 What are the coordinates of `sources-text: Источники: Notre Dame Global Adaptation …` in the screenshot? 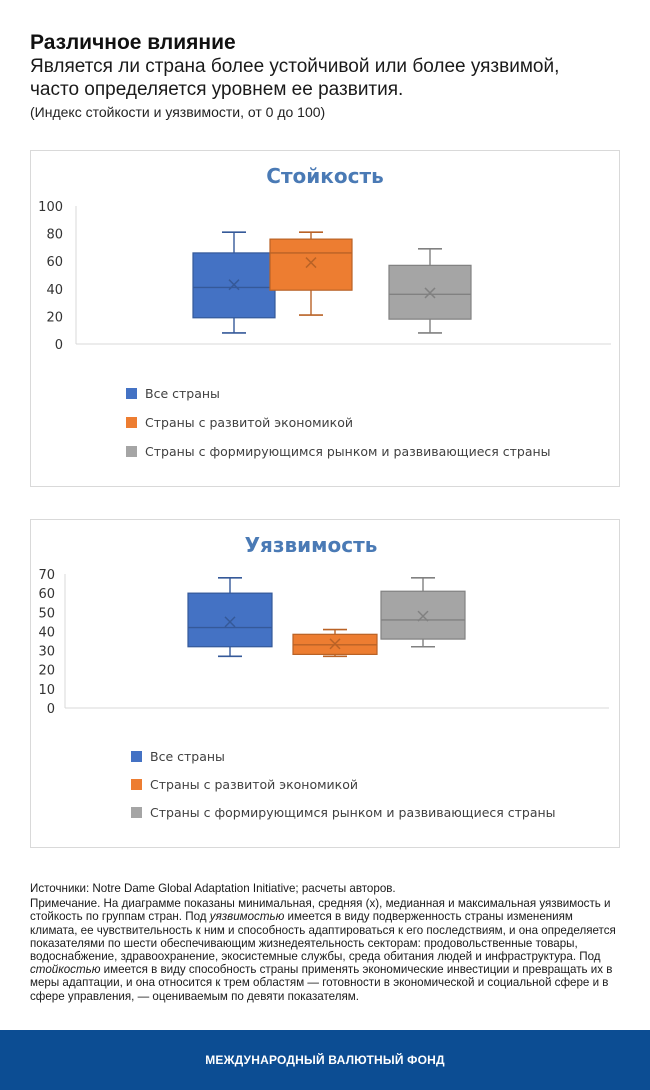 It's located at (213, 888).